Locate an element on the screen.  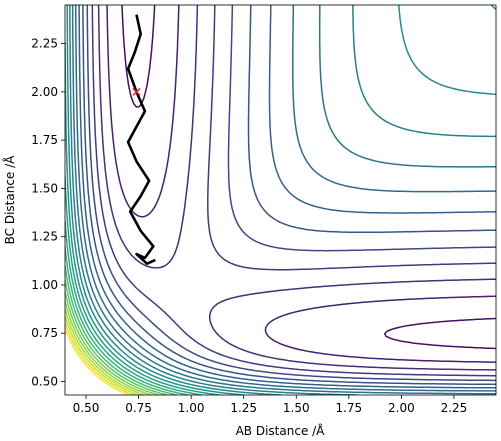
y-axis: 0.50 0.75 1.00 1.25 1.50 1.75 2.00 2.25 is located at coordinates (48, 212).